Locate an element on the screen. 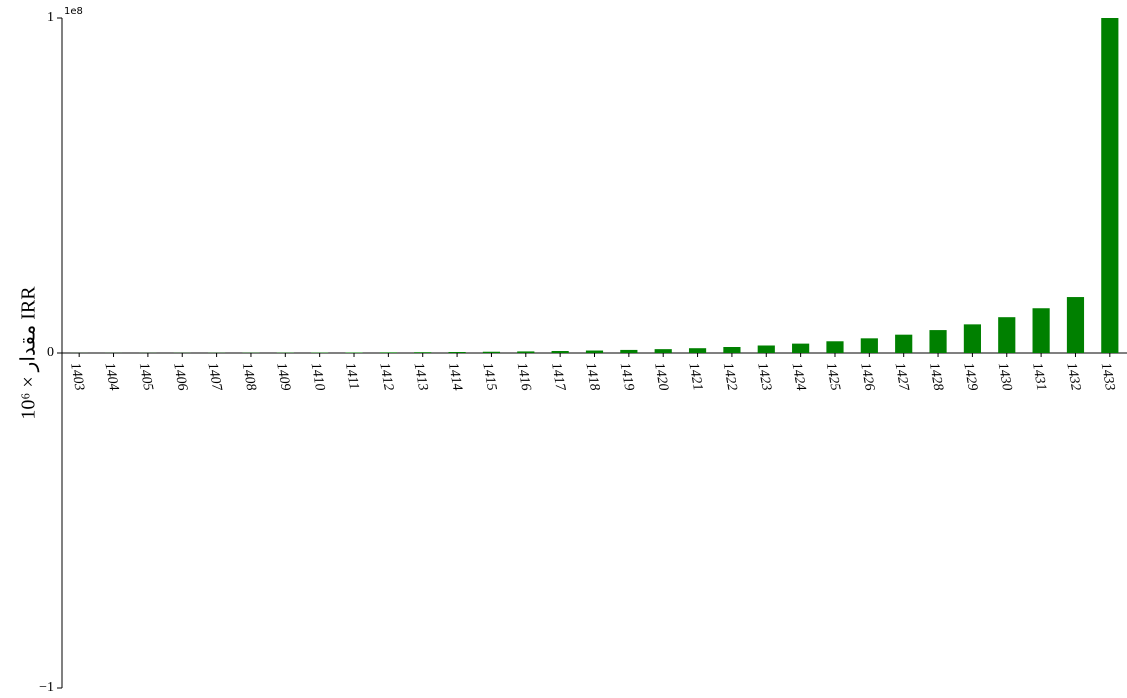 Image resolution: width=1127 pixels, height=698 pixels. x-tick-label: 1407 is located at coordinates (214, 377).